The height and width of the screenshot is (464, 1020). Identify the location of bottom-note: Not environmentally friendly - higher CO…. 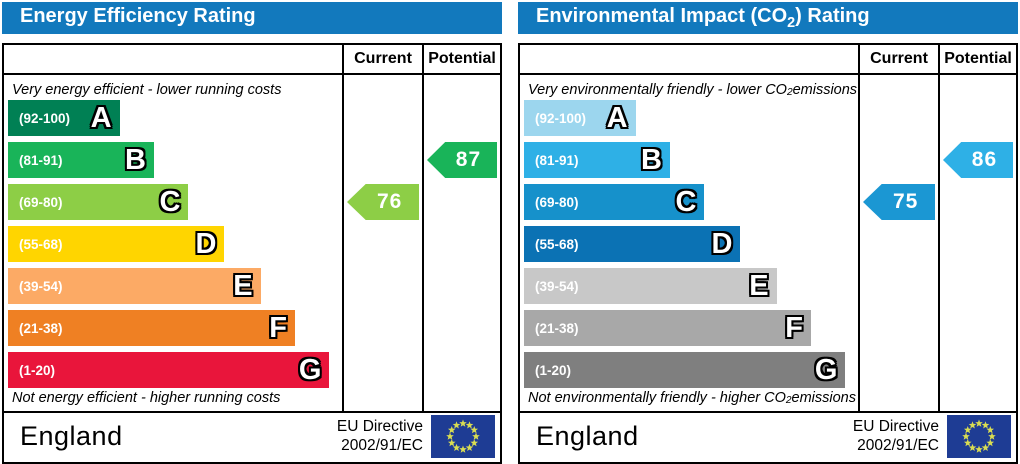
(692, 398).